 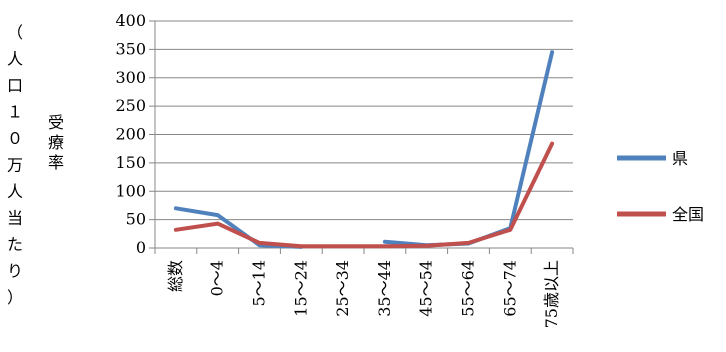 I want to click on y-tick-label: 100, so click(x=130, y=190).